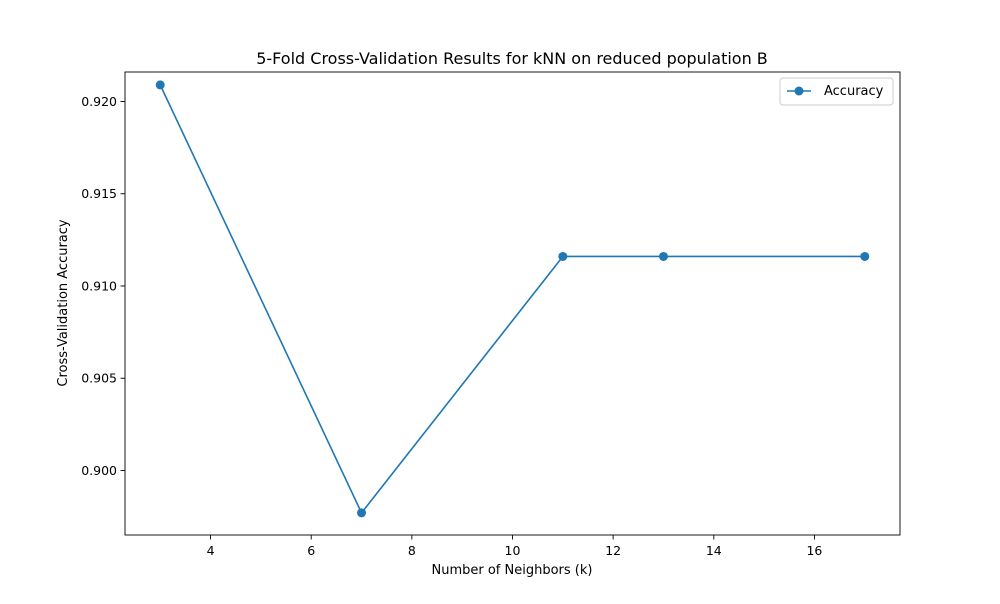 The image size is (1000, 604). What do you see at coordinates (799, 91) in the screenshot?
I see `legend-marker-swatch` at bounding box center [799, 91].